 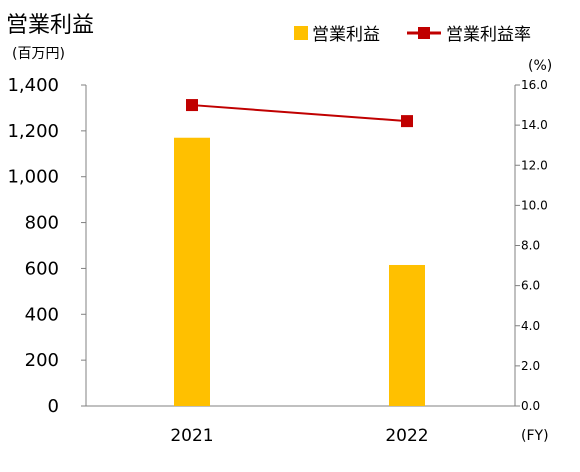 What do you see at coordinates (42, 360) in the screenshot?
I see `left-tick-label: 200` at bounding box center [42, 360].